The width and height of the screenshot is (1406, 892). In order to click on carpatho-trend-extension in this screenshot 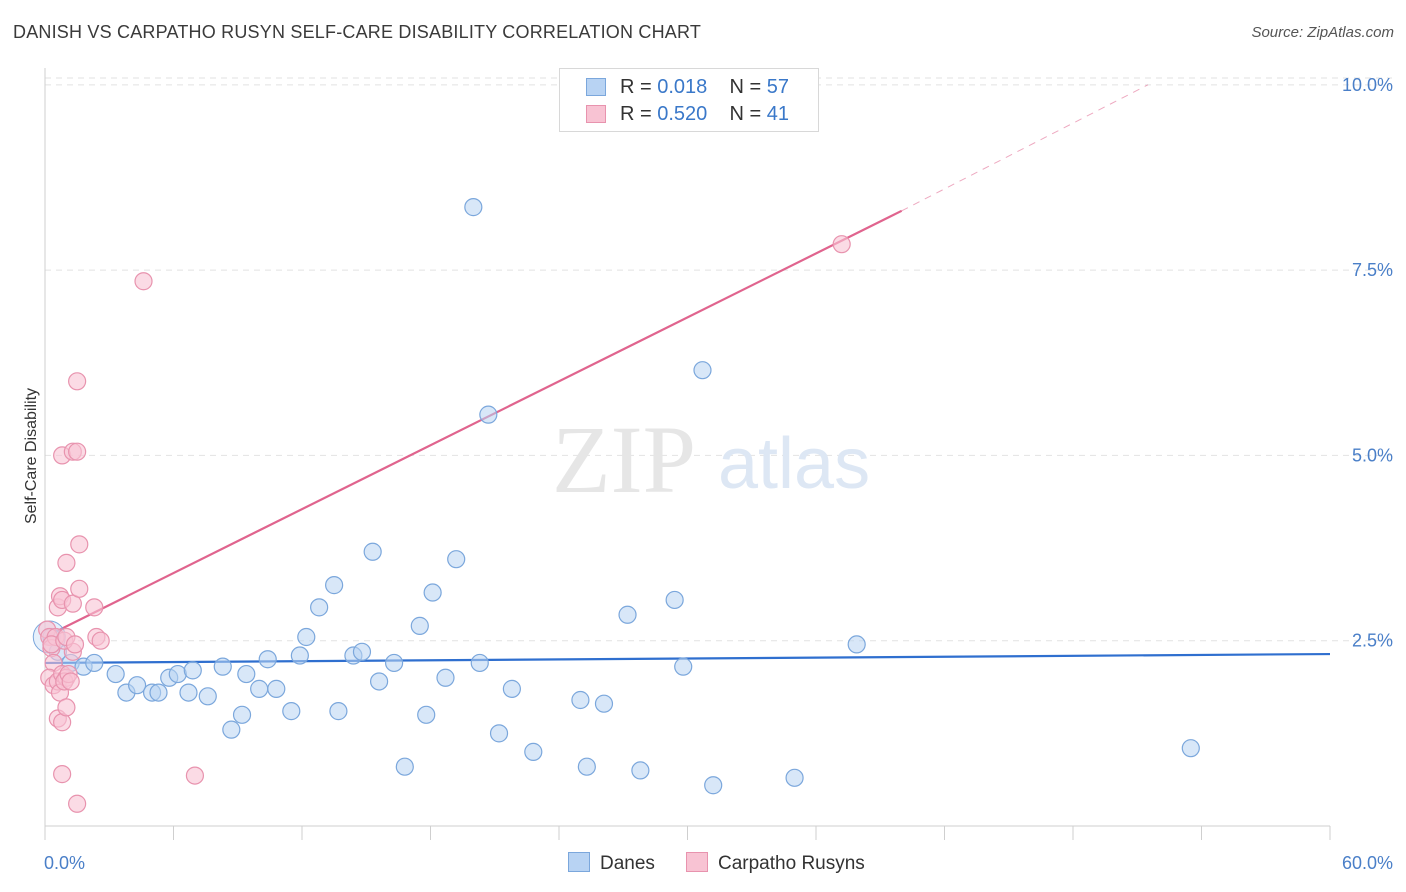, I will do `click(1025, 148)`.